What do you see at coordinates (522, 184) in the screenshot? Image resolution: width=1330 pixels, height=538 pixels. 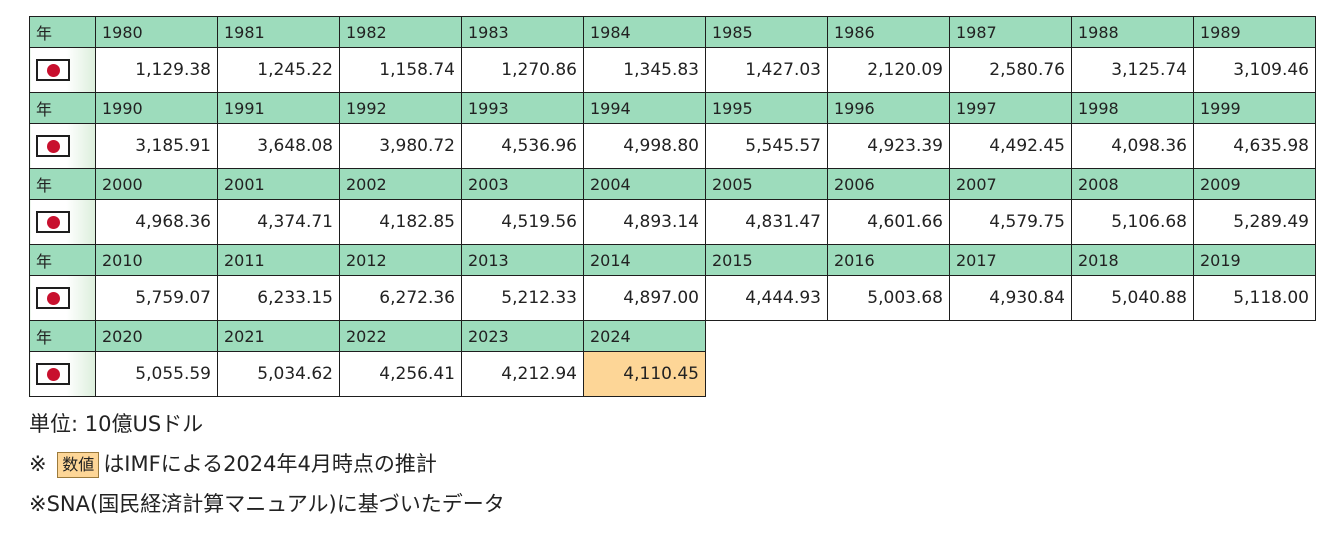 I see `year-cell: 2003` at bounding box center [522, 184].